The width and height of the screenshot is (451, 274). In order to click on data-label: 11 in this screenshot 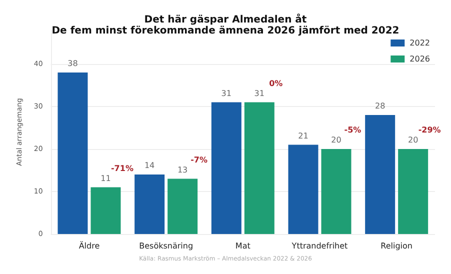, I will do `click(105, 178)`.